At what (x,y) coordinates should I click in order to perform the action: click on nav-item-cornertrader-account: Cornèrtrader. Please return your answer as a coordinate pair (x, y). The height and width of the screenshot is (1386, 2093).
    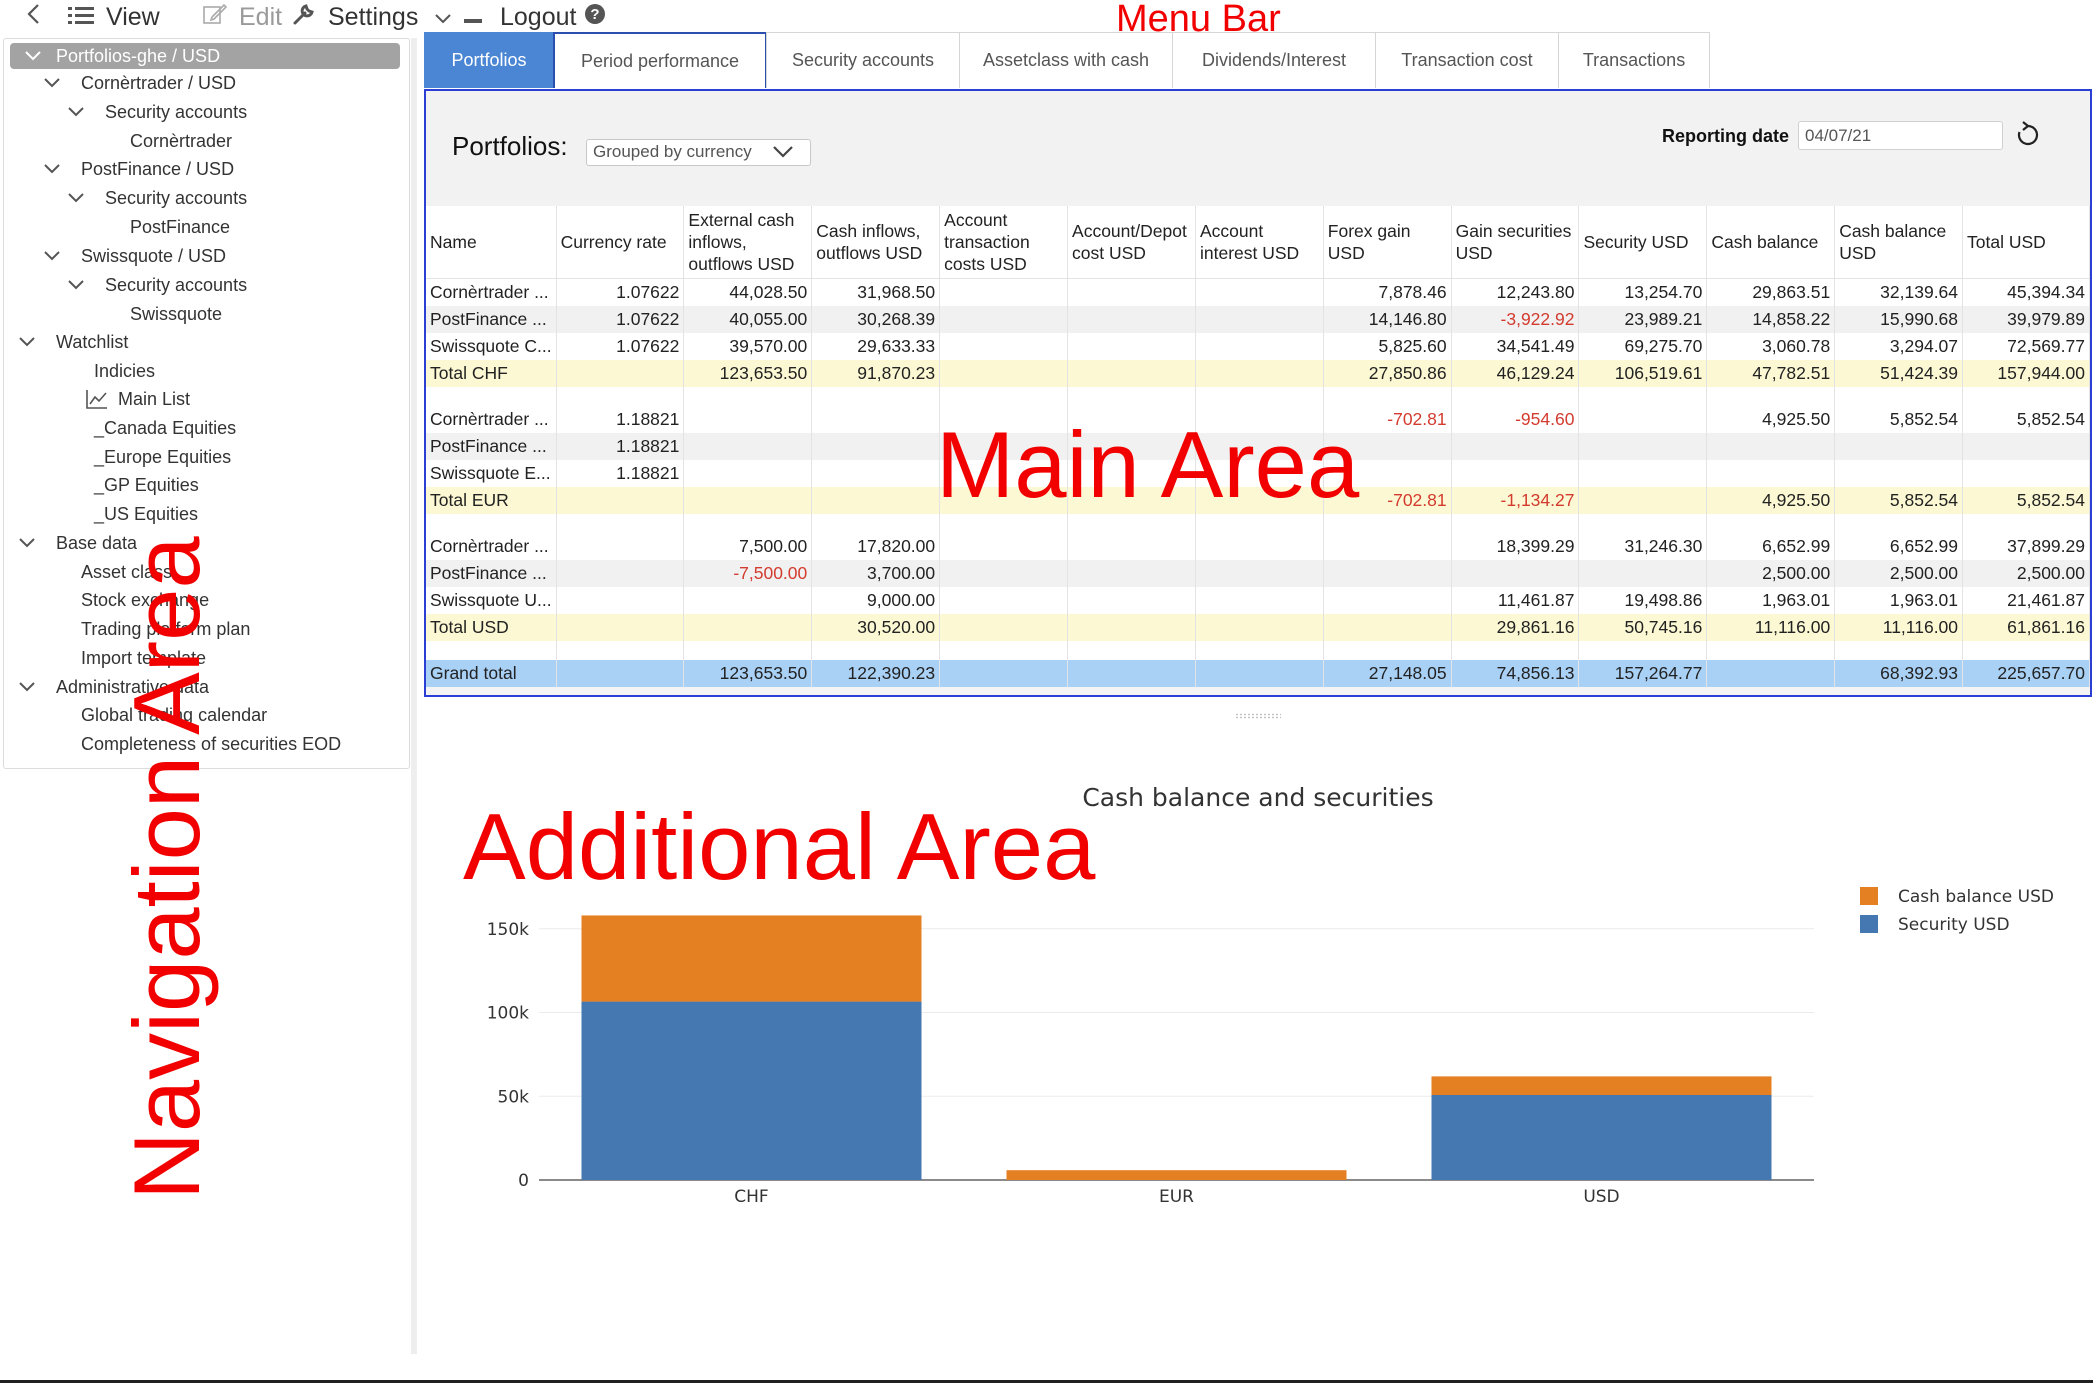
    Looking at the image, I should click on (204, 141).